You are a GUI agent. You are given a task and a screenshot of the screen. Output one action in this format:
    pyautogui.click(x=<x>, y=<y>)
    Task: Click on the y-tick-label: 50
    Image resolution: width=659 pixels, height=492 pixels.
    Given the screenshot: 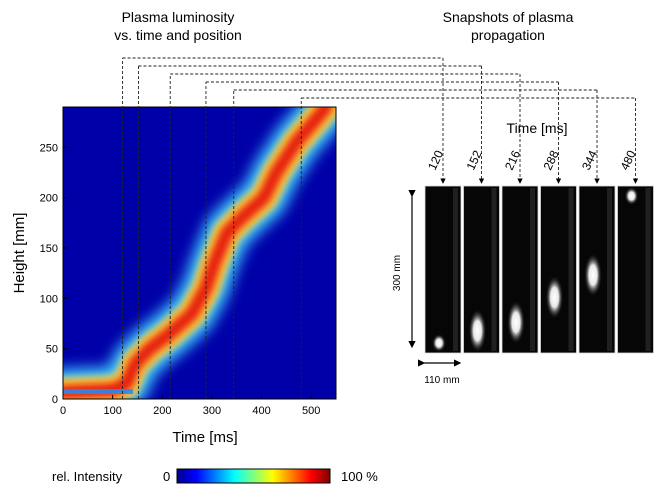 What is the action you would take?
    pyautogui.click(x=52, y=350)
    